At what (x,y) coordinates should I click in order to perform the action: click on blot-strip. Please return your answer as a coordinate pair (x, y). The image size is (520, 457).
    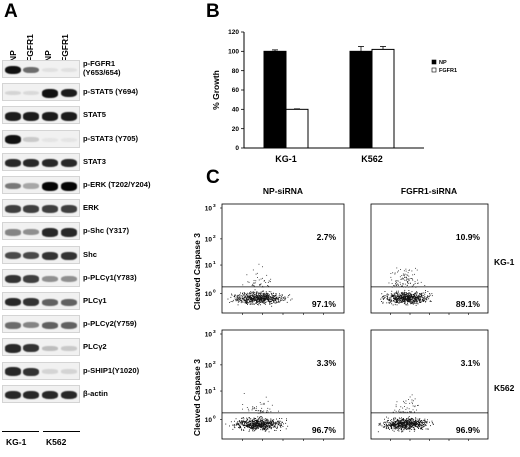
    Looking at the image, I should click on (41, 347).